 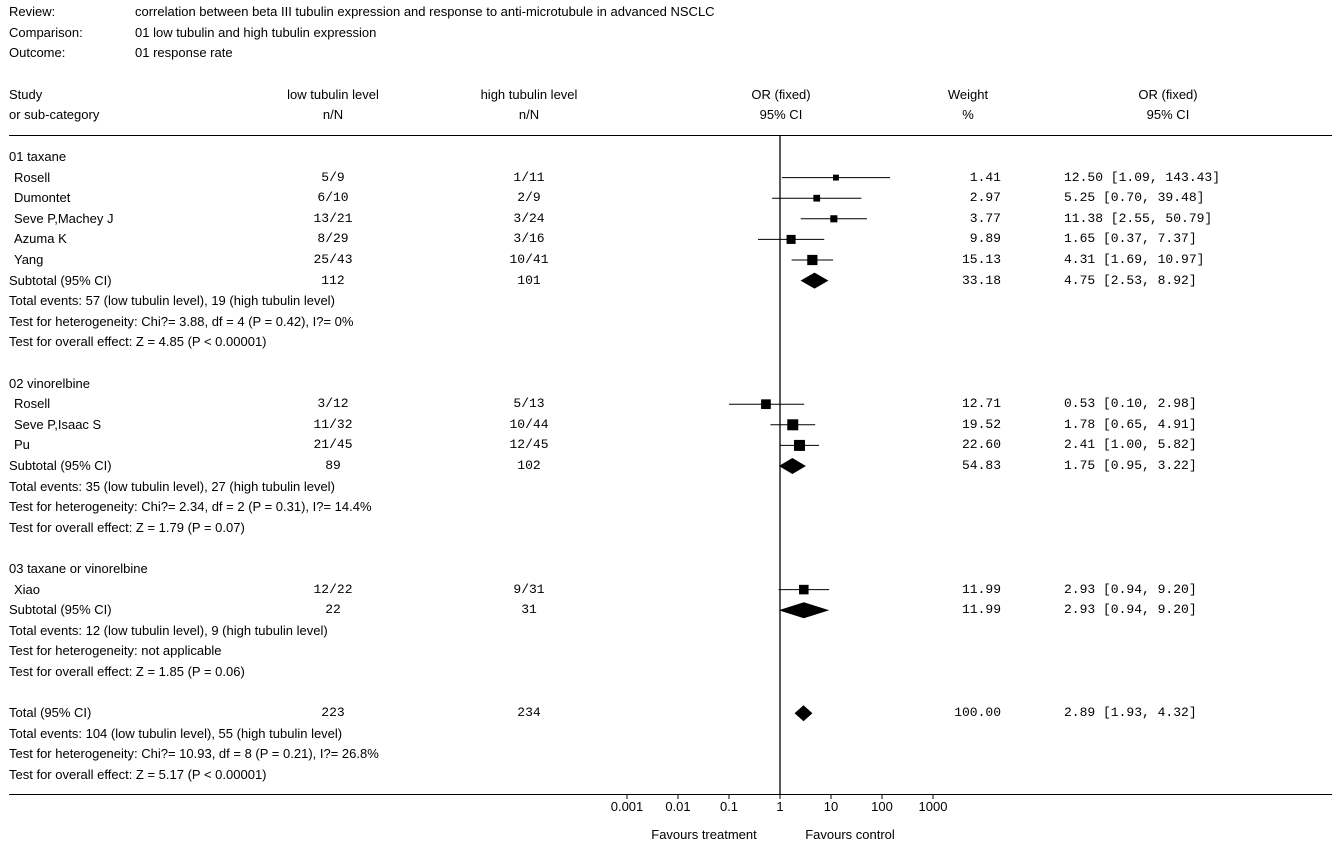 What do you see at coordinates (529, 94) in the screenshot?
I see `header-high-tubulin: high tubulin level` at bounding box center [529, 94].